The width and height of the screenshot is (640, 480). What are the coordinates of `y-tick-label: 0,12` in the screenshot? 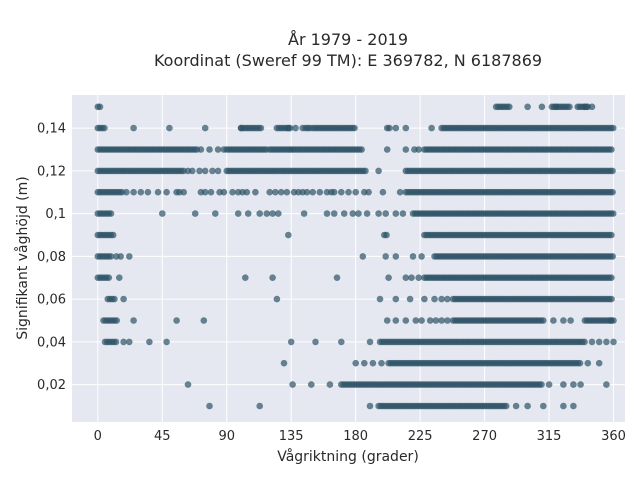 It's located at (51, 171).